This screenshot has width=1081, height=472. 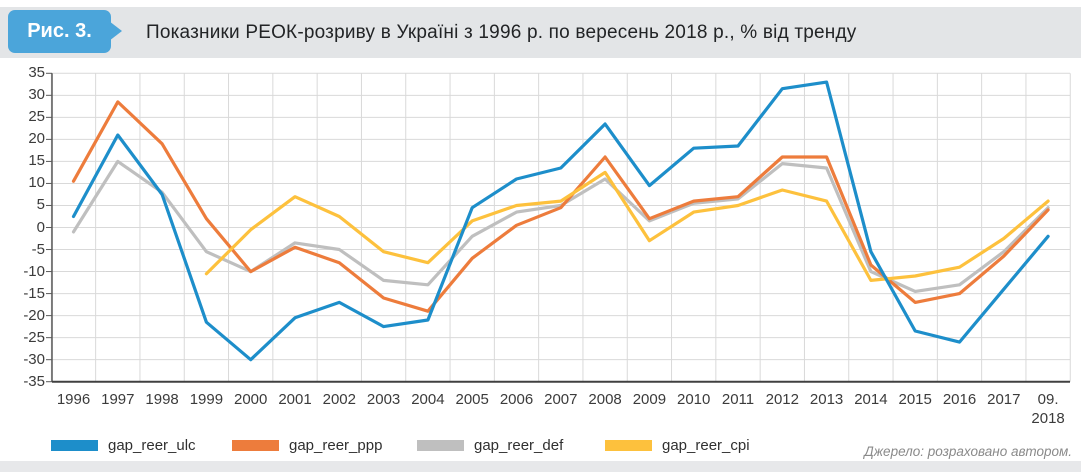 I want to click on x-axis-label: 2006, so click(x=516, y=399).